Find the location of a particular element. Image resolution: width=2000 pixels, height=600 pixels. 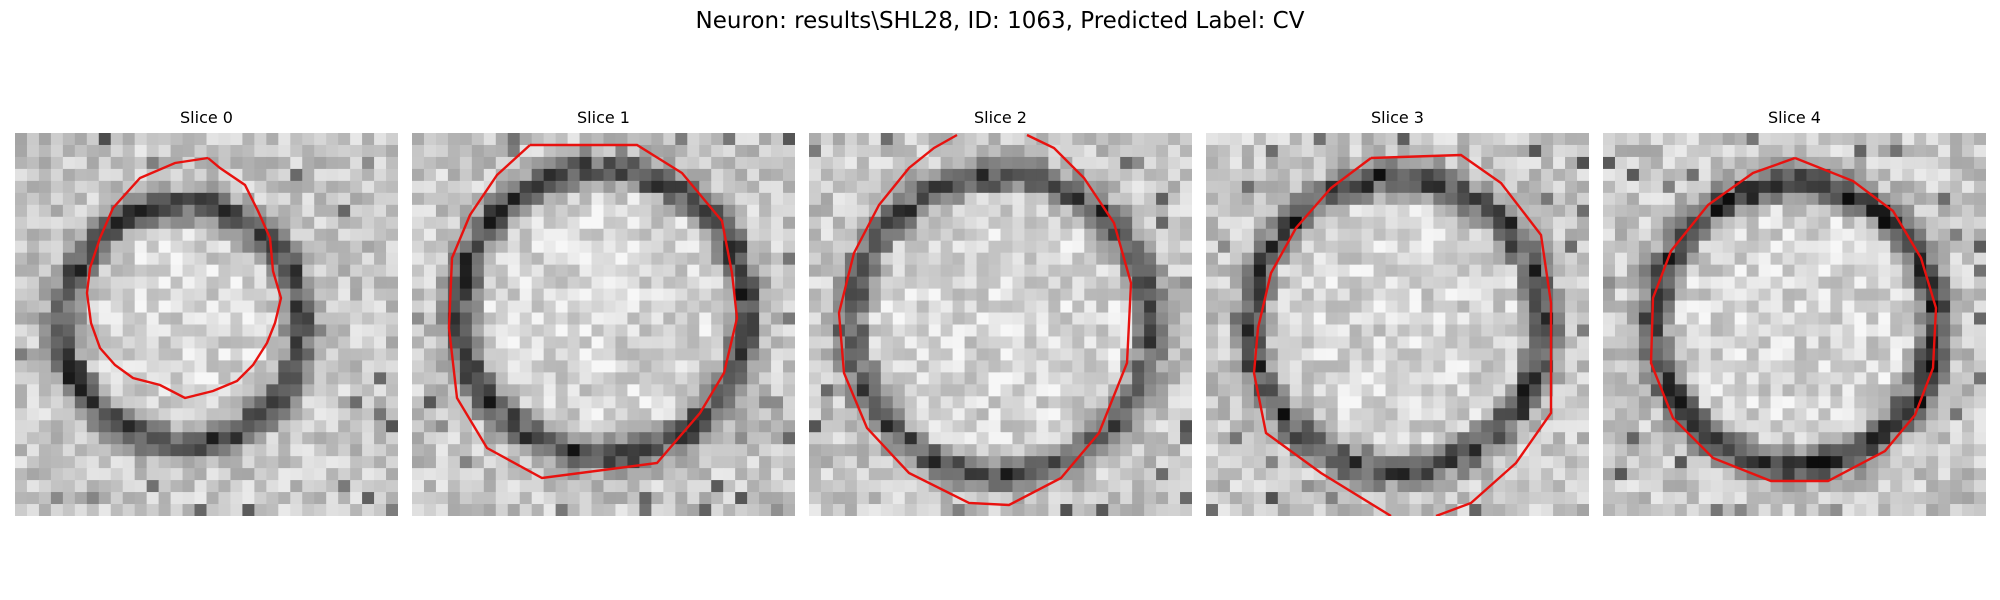

slice-4-image is located at coordinates (1794, 324).